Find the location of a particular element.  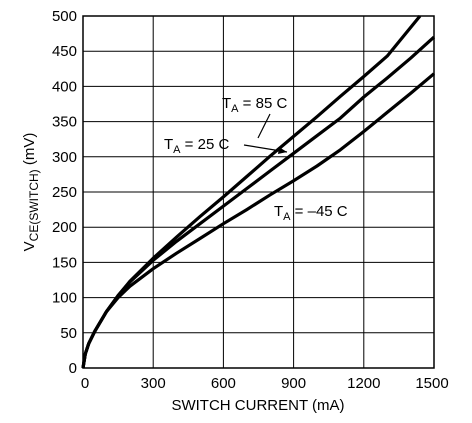

label-25c-rest: = 25 C is located at coordinates (205, 144).